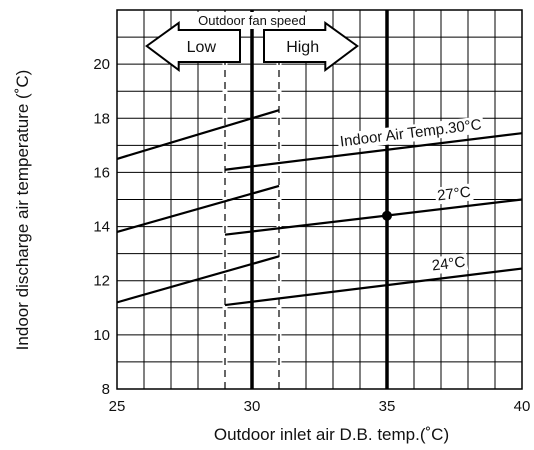 The width and height of the screenshot is (534, 450). What do you see at coordinates (302, 47) in the screenshot?
I see `high-label: High` at bounding box center [302, 47].